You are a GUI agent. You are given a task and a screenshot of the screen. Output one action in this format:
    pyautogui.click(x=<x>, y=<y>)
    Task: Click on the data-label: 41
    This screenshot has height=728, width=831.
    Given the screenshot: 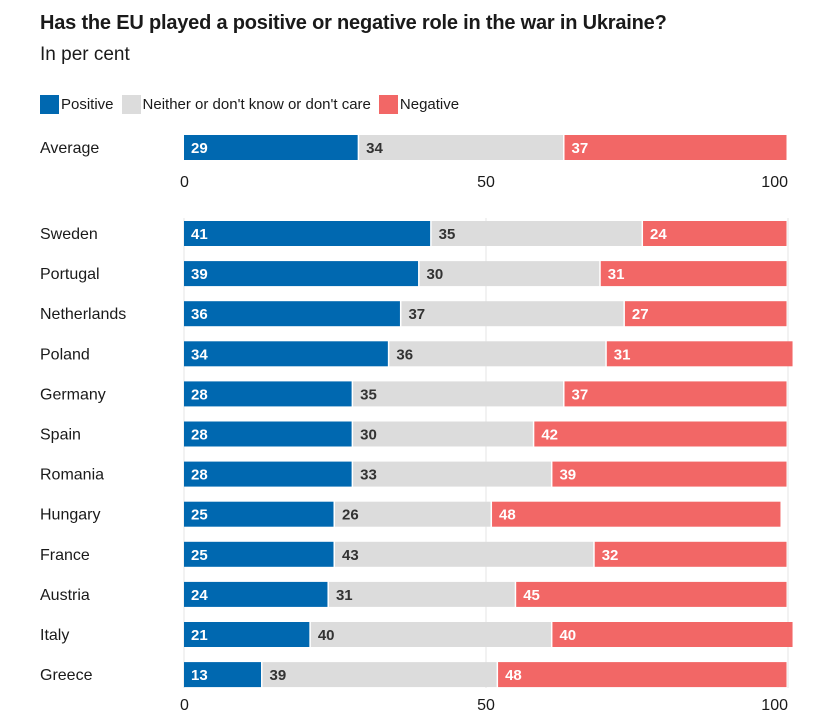 What is the action you would take?
    pyautogui.click(x=199, y=234)
    